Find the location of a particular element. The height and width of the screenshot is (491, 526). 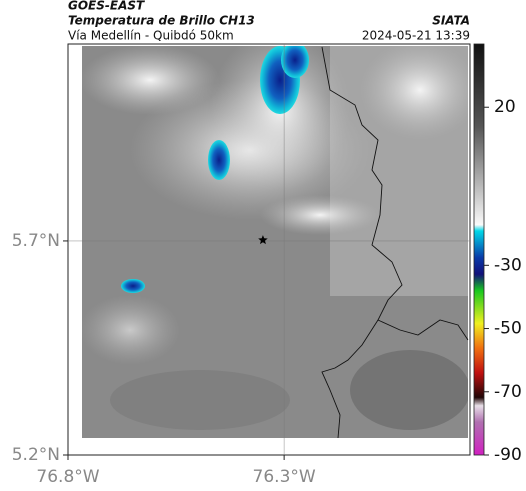

y-tick-label: 5.7°N is located at coordinates (36, 241).